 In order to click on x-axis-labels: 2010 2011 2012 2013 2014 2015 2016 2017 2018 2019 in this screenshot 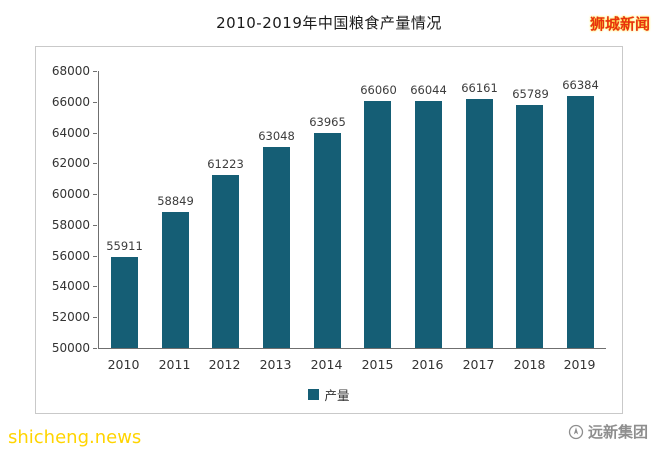, I will do `click(352, 366)`.